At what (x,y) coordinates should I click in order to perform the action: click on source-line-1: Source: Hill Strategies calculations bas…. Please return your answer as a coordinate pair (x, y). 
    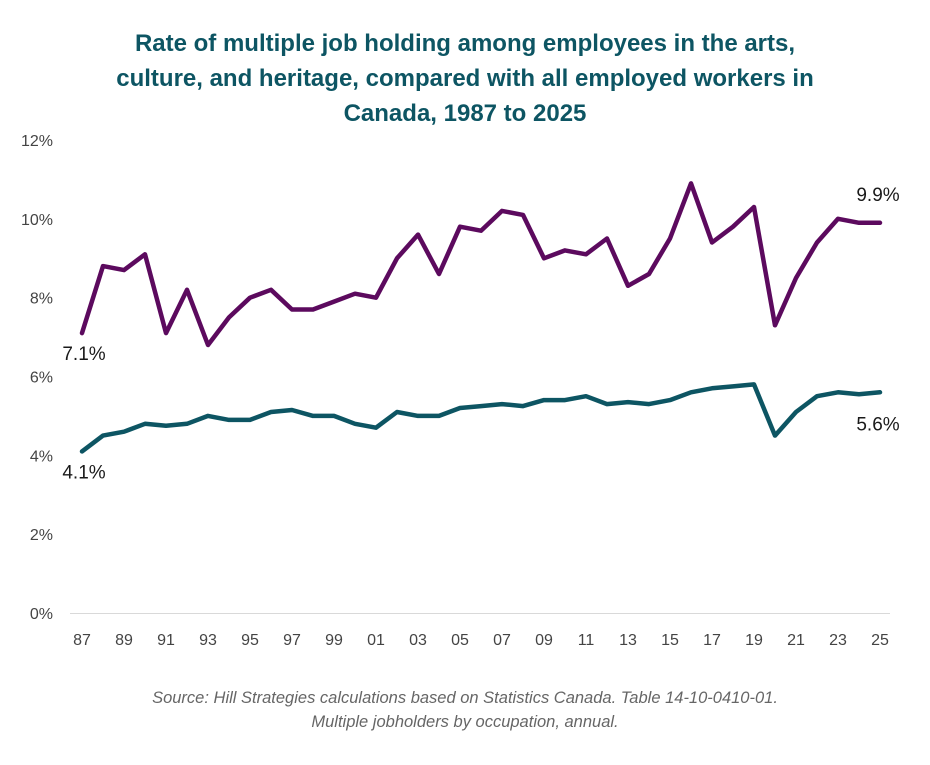
    Looking at the image, I should click on (465, 698).